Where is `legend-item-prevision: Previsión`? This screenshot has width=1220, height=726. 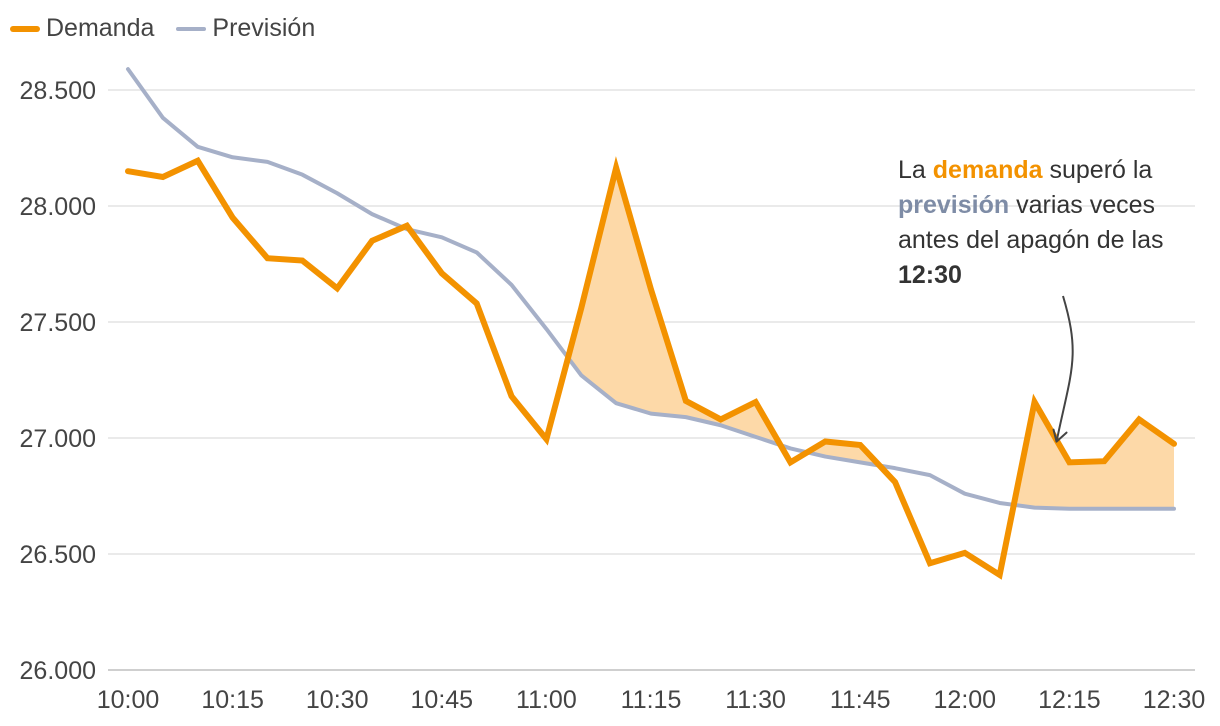 legend-item-prevision: Previsión is located at coordinates (245, 28).